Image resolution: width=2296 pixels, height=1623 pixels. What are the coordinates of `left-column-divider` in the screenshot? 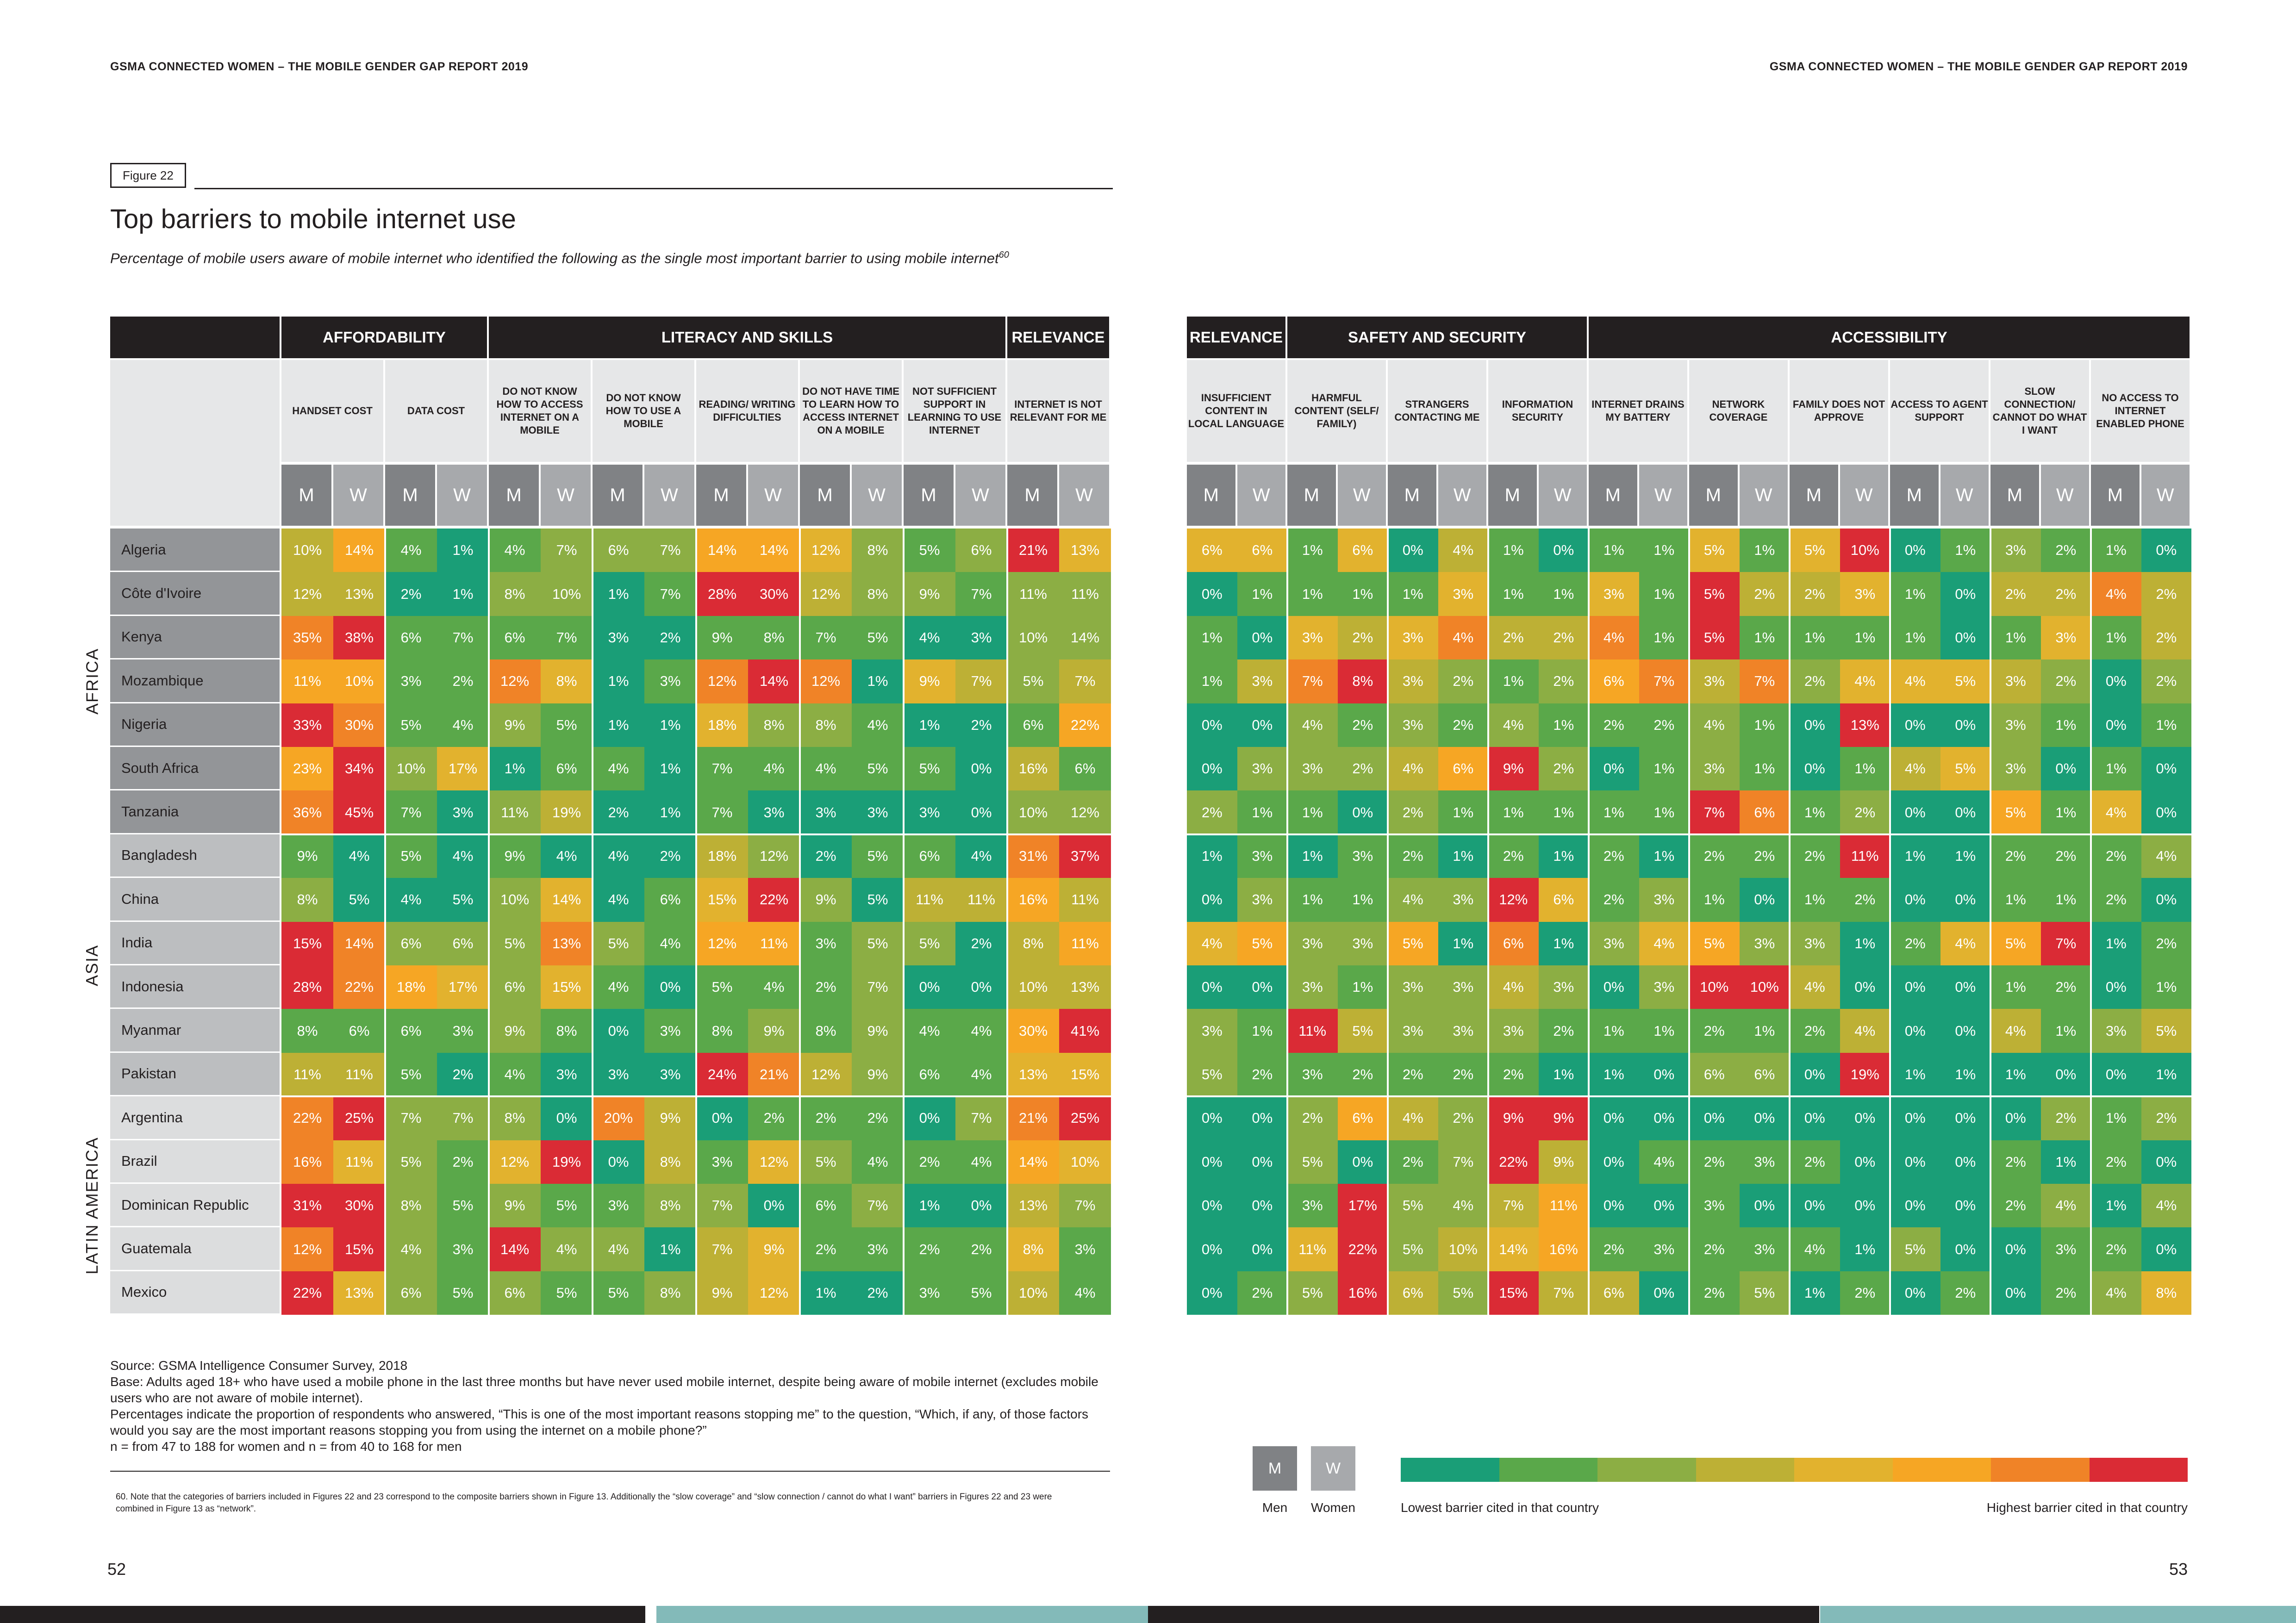 It's located at (800, 922).